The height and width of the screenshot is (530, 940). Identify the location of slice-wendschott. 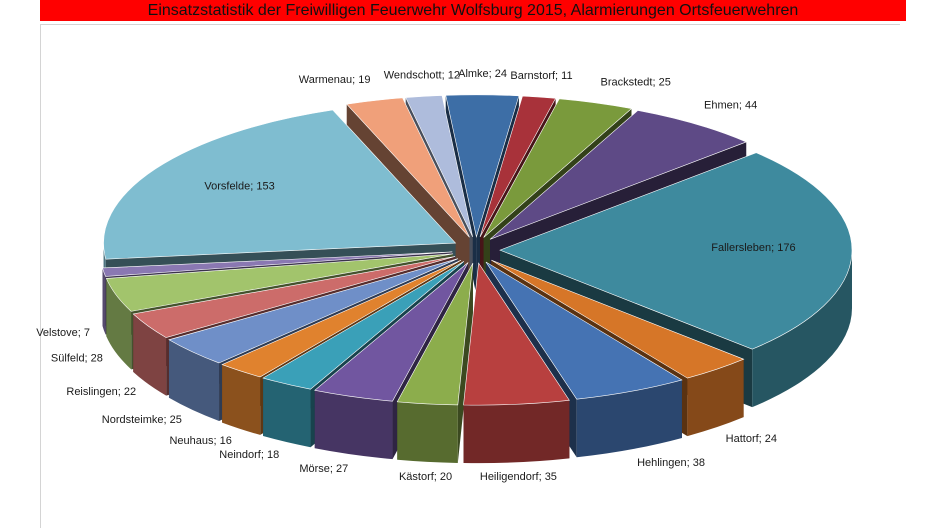
(439, 166).